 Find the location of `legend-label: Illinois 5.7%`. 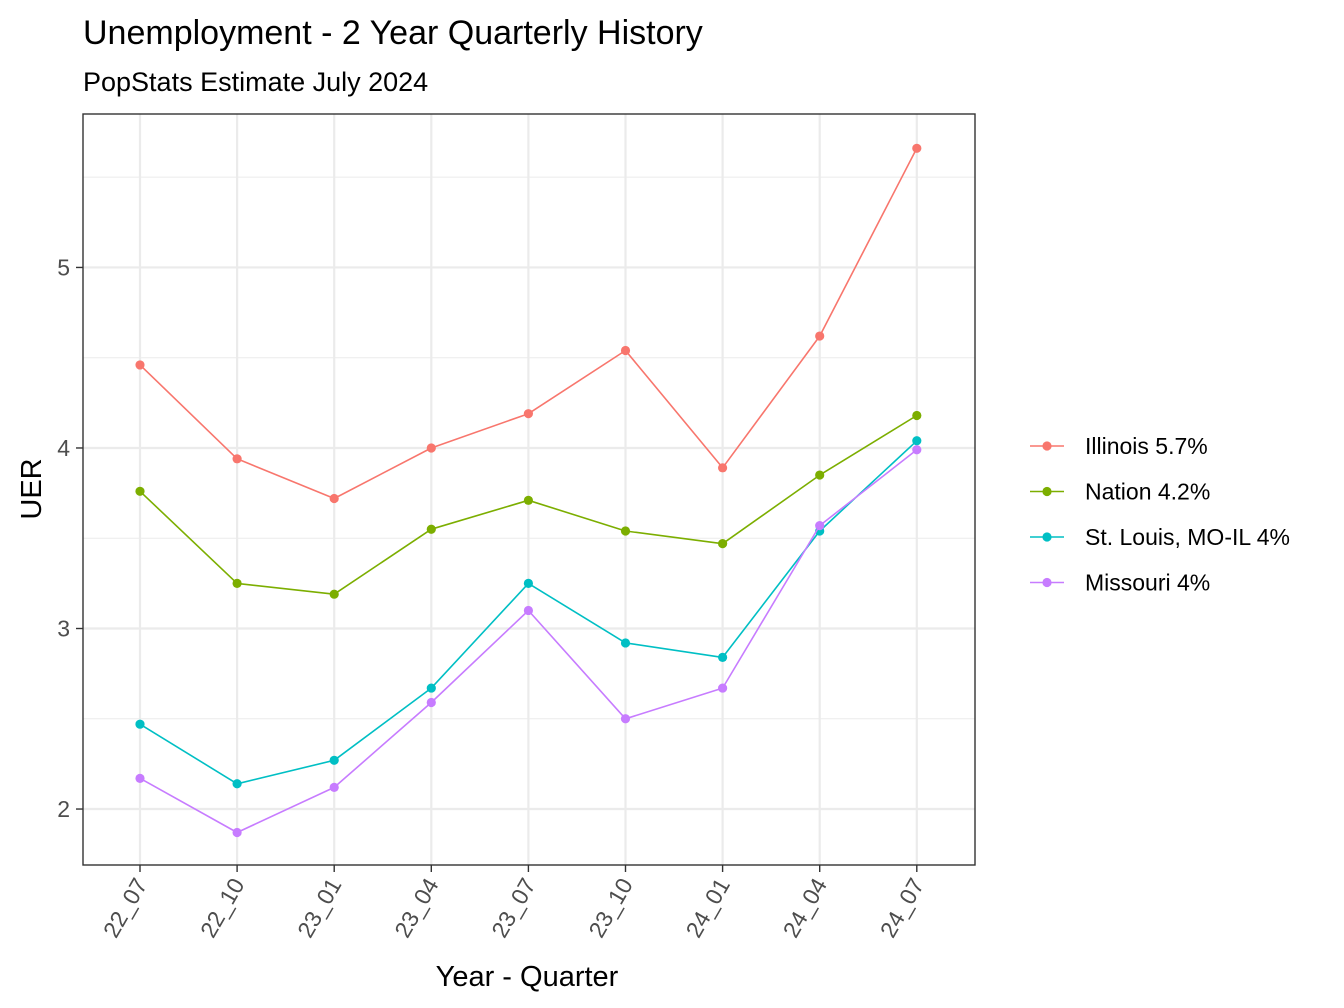

legend-label: Illinois 5.7% is located at coordinates (1146, 446).